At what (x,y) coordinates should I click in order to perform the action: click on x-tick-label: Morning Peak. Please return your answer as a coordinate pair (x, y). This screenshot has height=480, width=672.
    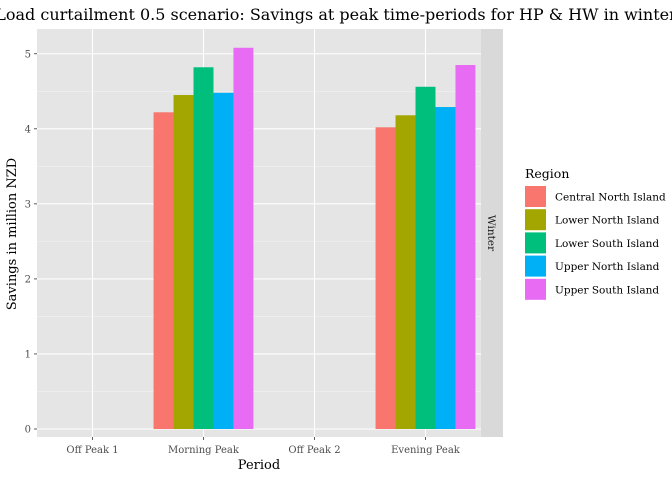
    Looking at the image, I should click on (204, 450).